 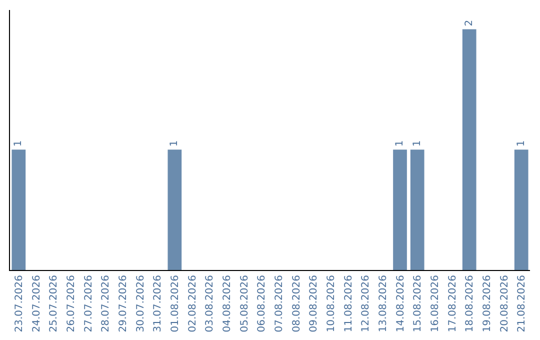 I want to click on x-tick-label: 04.08.2026, so click(x=227, y=303).